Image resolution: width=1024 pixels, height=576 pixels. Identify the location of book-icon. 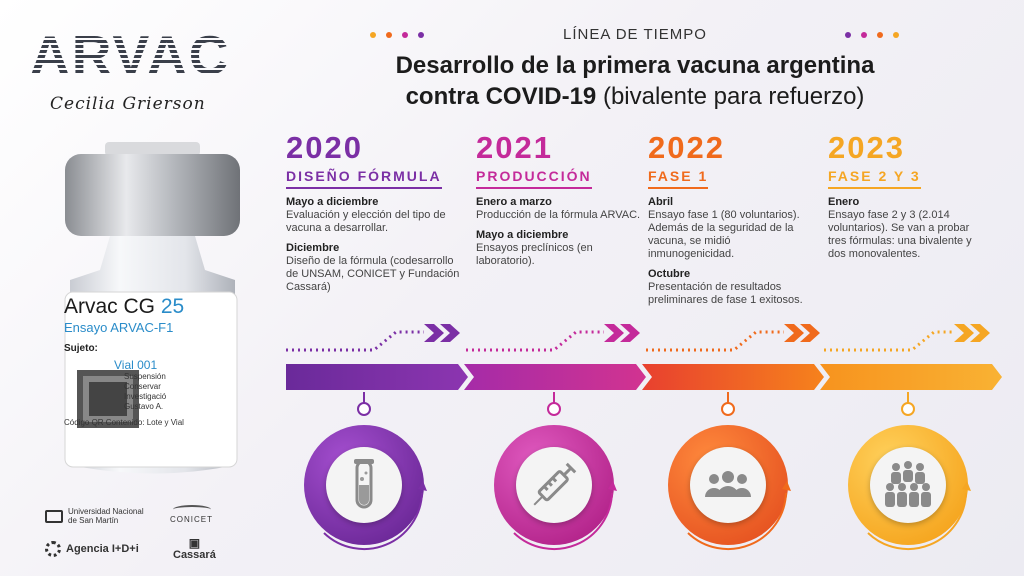
(54, 516).